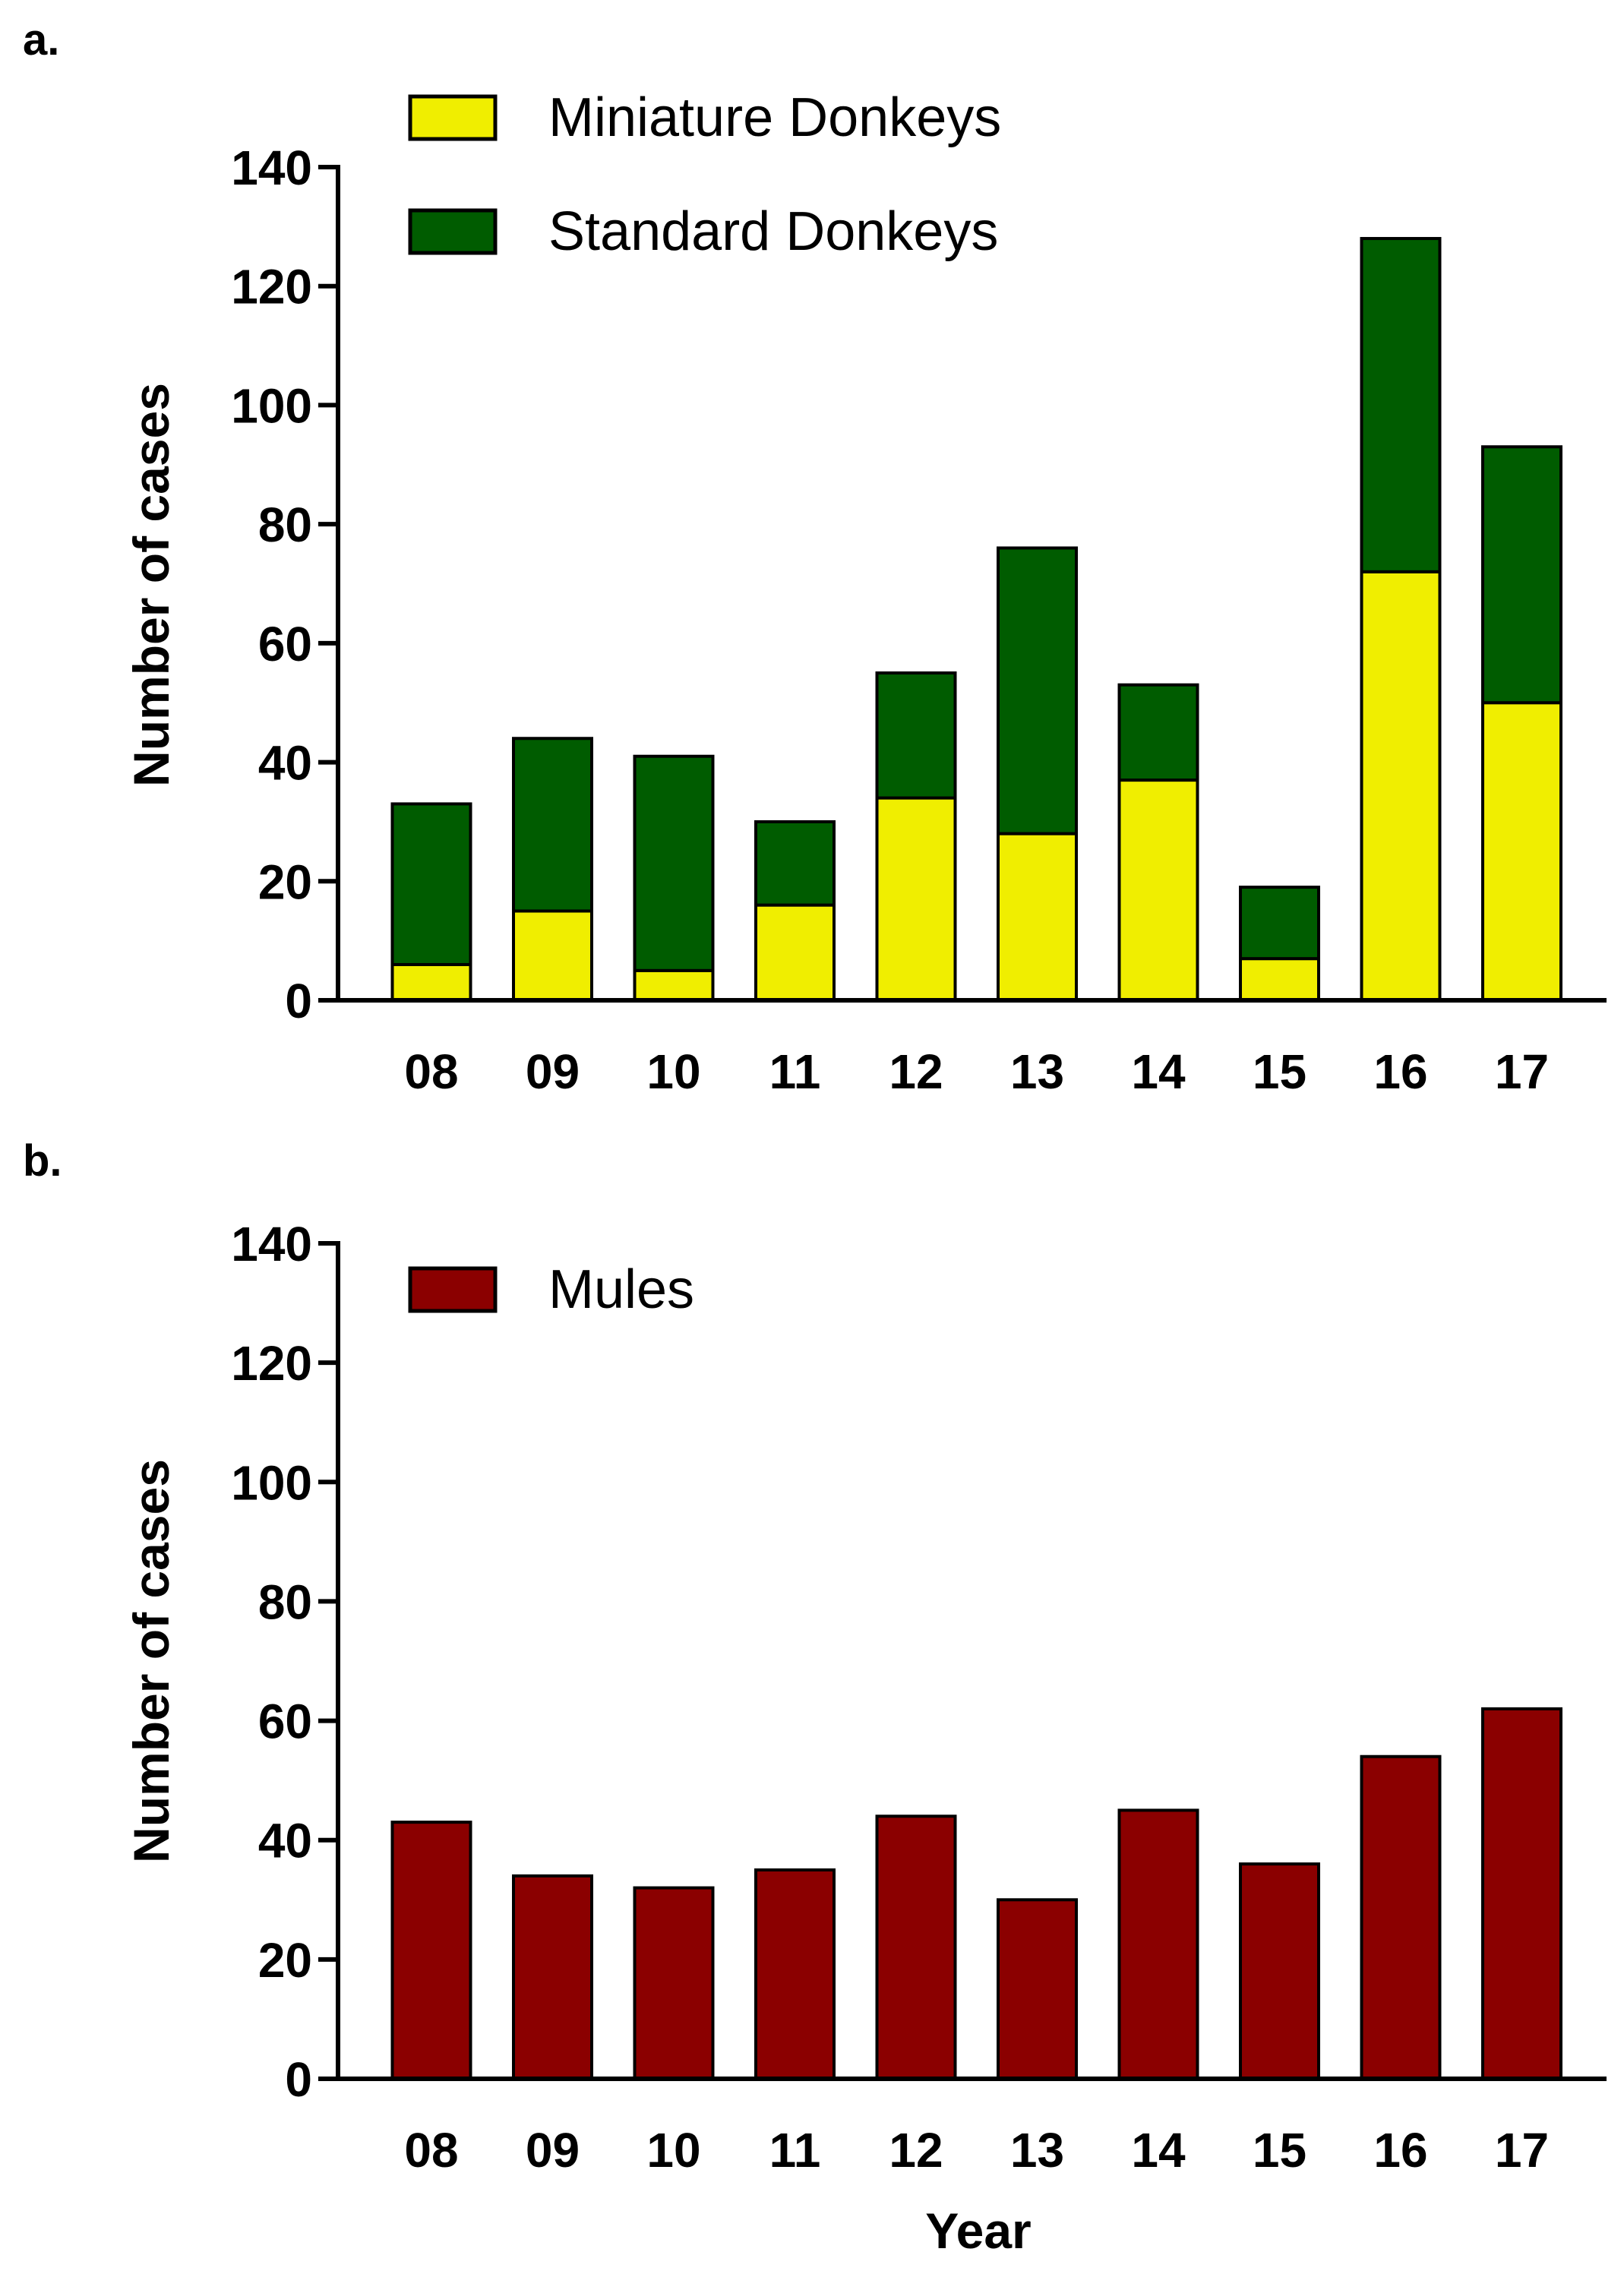  I want to click on y-tick-label-b-0: 0, so click(298, 2079).